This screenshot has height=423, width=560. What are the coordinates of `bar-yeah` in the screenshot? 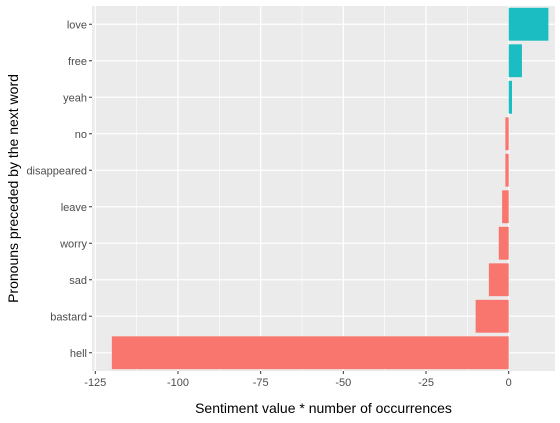 It's located at (510, 97).